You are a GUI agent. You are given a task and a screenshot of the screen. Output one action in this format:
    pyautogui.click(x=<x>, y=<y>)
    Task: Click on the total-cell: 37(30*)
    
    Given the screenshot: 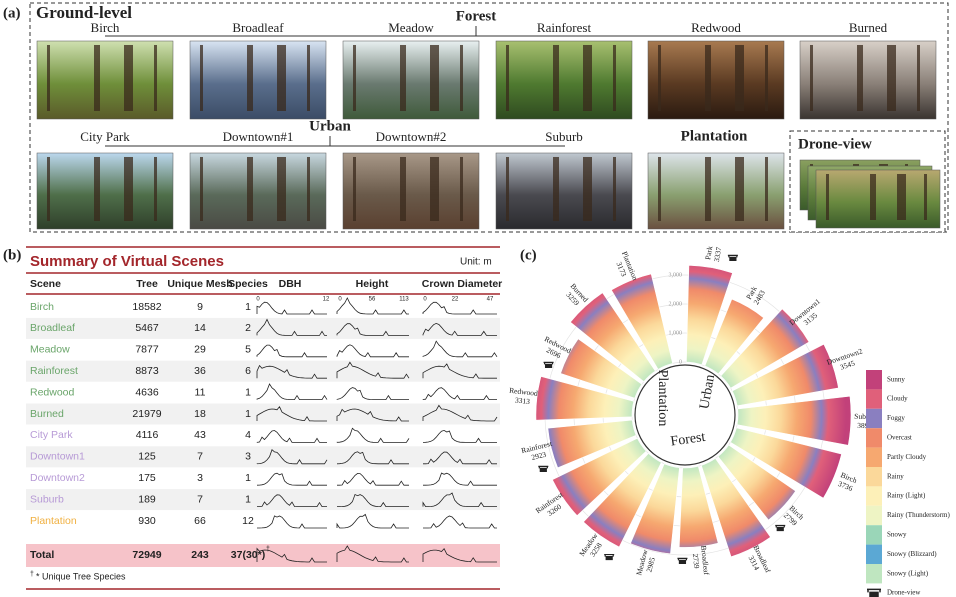 What is the action you would take?
    pyautogui.click(x=248, y=555)
    